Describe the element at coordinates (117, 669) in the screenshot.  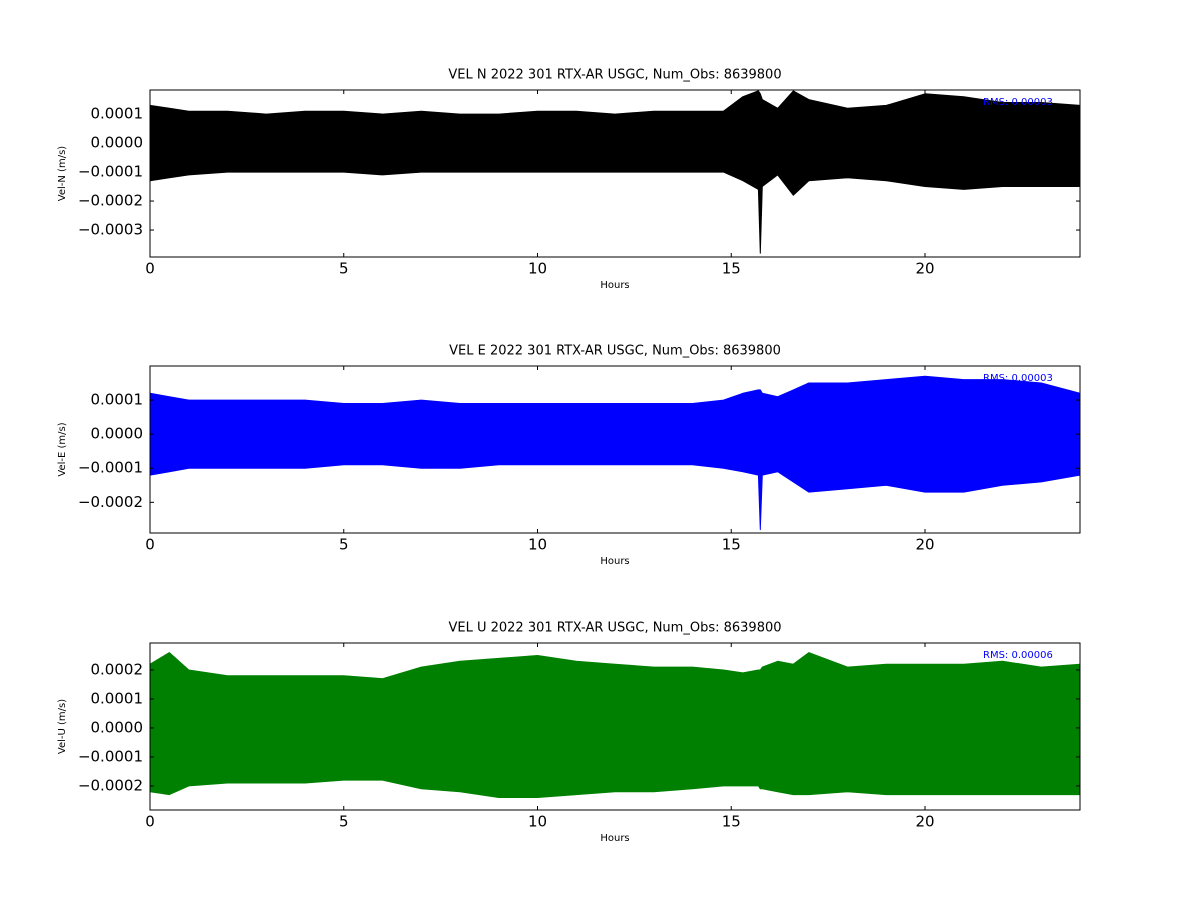
I see `y-tick-label: 0.0002` at that location.